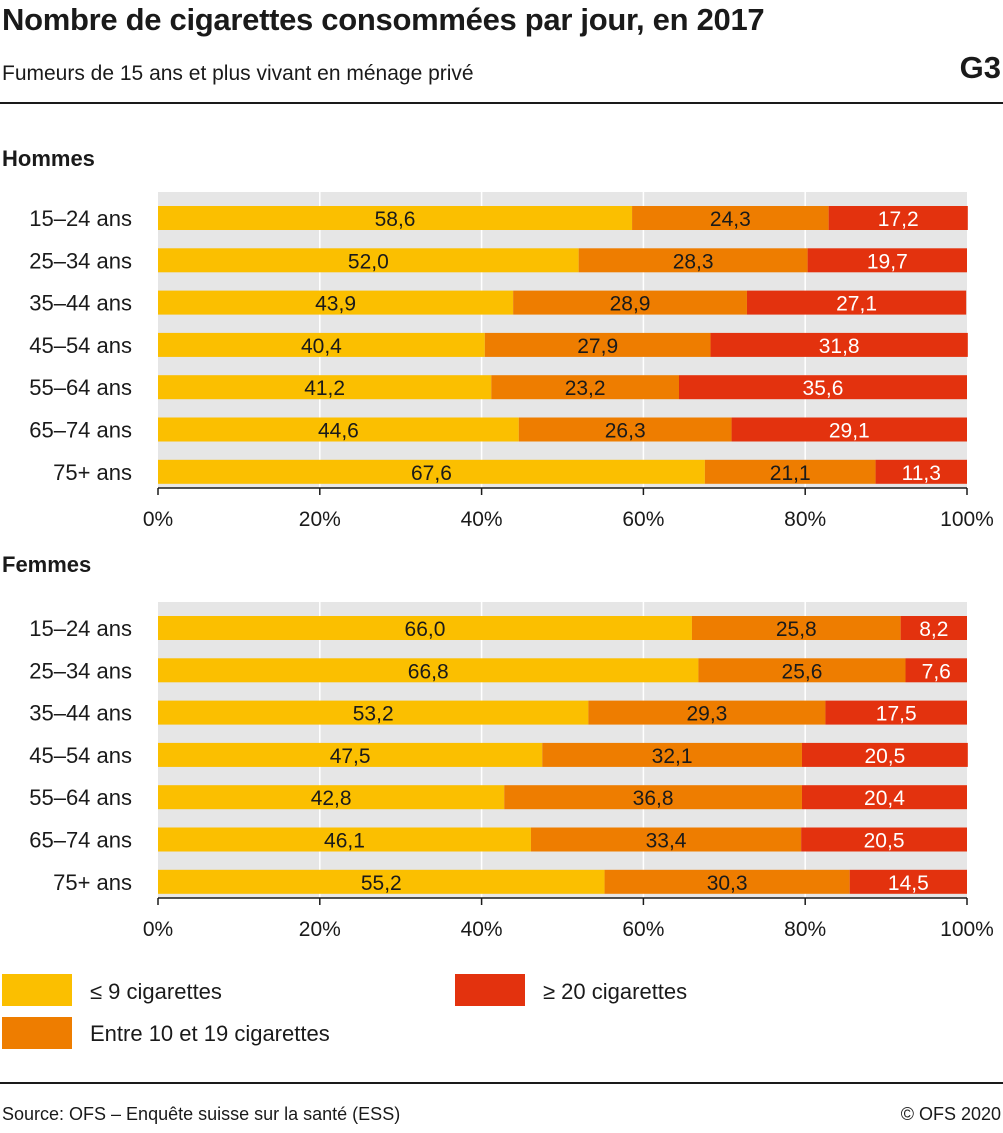 This screenshot has height=1133, width=1003. What do you see at coordinates (210, 1033) in the screenshot?
I see `legend-label-mid: Entre 10 et 19 cigarettes` at bounding box center [210, 1033].